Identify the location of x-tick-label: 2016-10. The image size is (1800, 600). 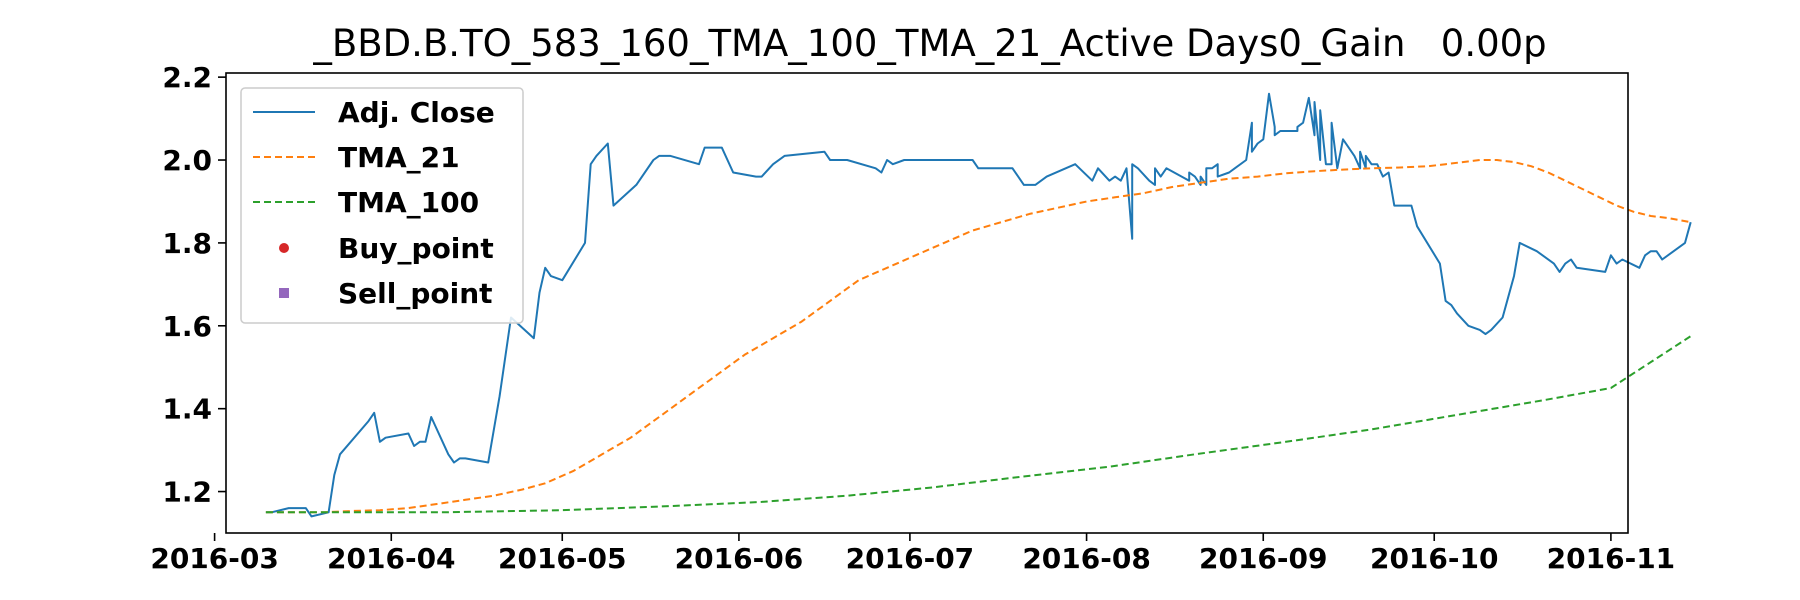
(1434, 558).